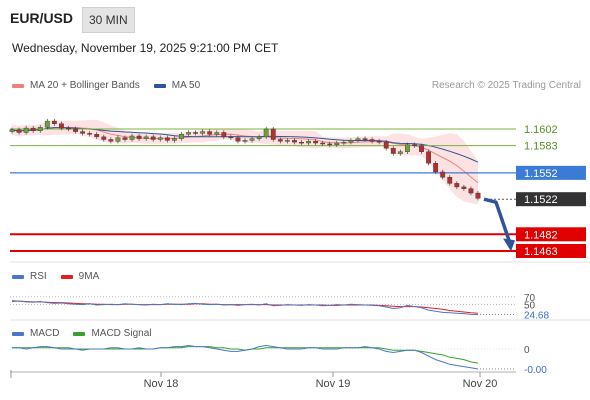 This screenshot has height=400, width=590. I want to click on main-legend: MA 20 + Bollinger Bands MA 50, so click(113, 85).